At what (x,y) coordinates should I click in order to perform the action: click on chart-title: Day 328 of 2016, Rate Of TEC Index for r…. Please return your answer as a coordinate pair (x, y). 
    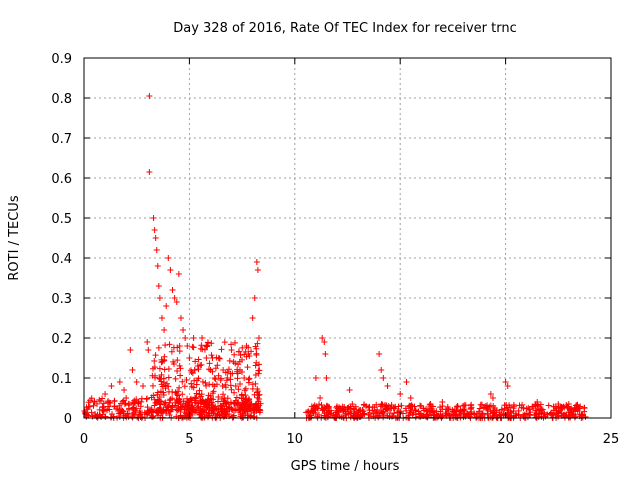
    Looking at the image, I should click on (345, 28).